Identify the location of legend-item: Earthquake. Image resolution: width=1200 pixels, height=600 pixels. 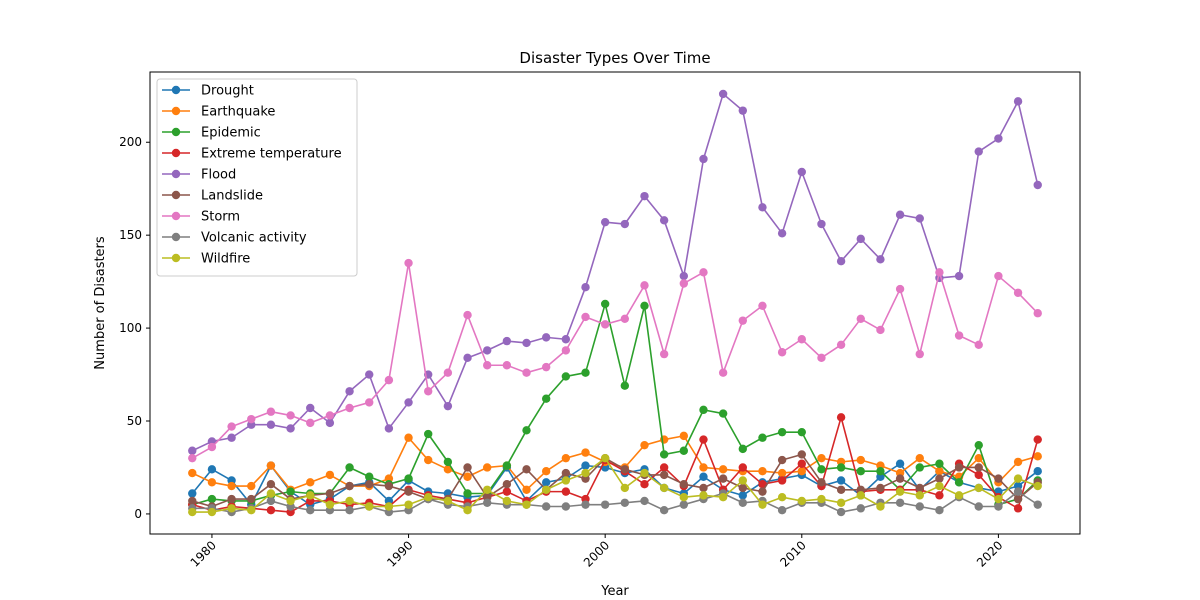
(218, 112).